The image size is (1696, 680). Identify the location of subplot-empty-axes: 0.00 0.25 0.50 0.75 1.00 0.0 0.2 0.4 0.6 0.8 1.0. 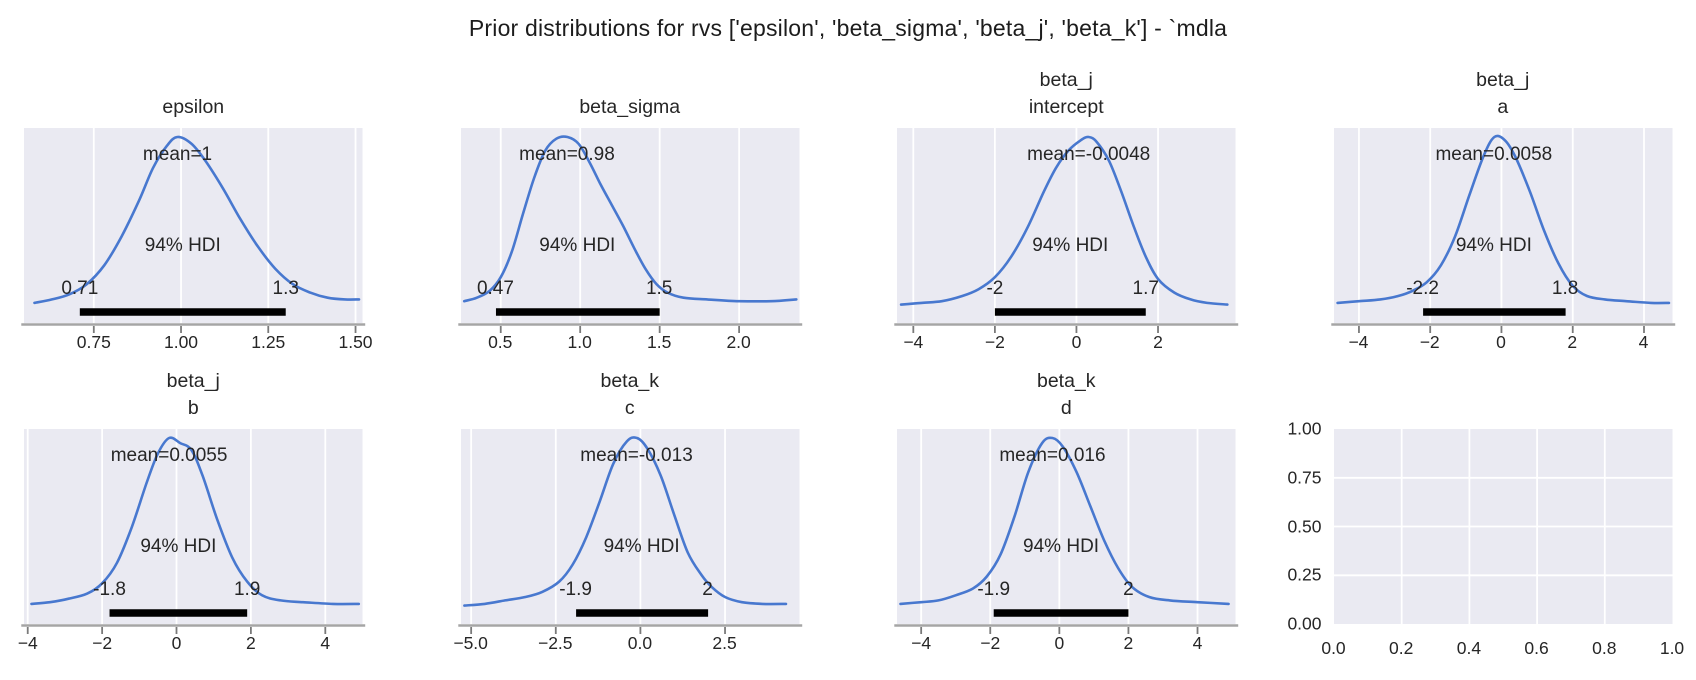
(1485, 508).